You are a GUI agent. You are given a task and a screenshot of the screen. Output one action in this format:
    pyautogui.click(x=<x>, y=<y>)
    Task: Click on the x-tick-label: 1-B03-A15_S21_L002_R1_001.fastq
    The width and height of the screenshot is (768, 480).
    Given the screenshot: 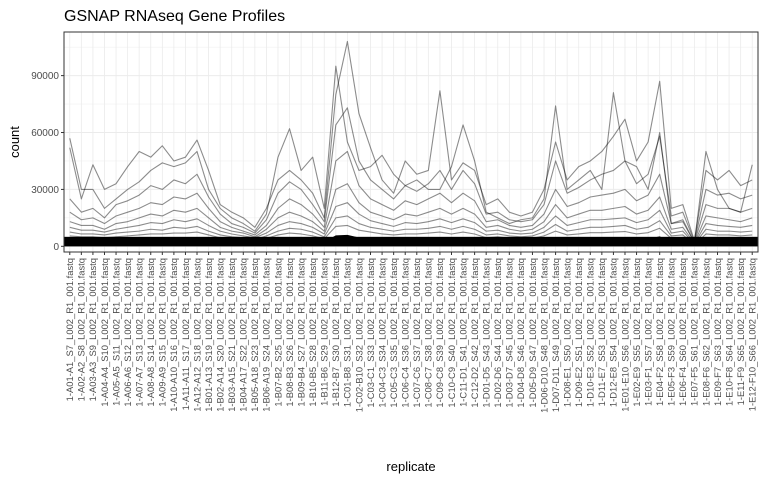 What is the action you would take?
    pyautogui.click(x=231, y=335)
    